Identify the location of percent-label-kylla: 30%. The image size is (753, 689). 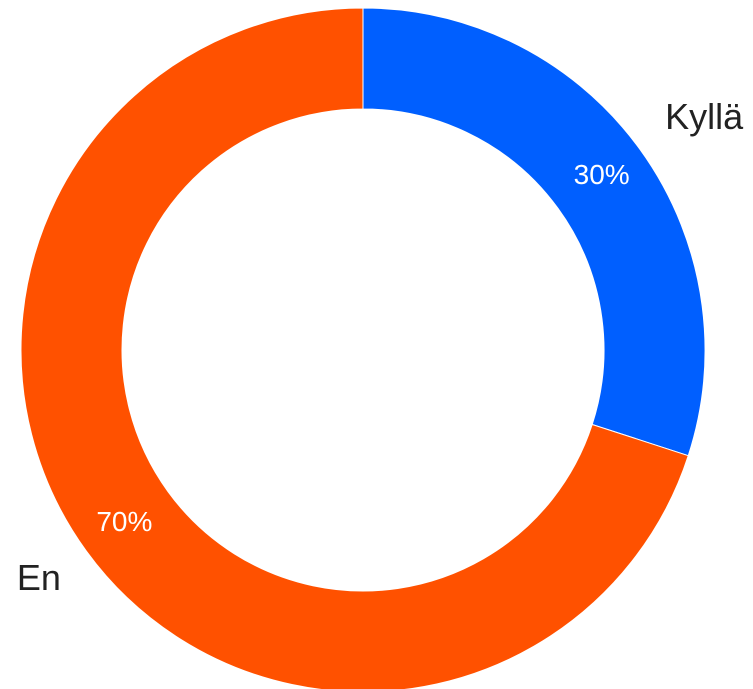
(602, 174).